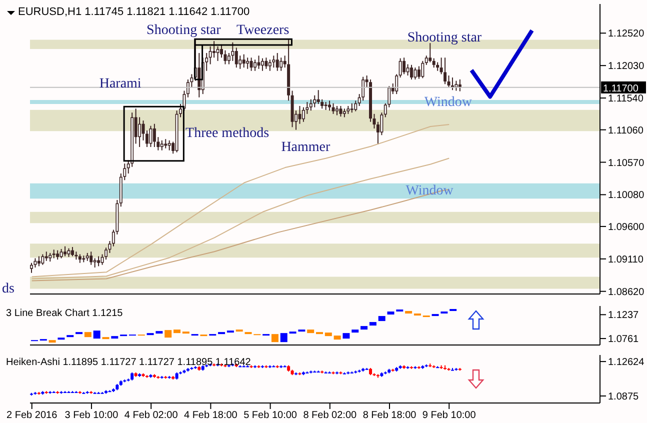 The image size is (647, 423). Describe the element at coordinates (449, 416) in the screenshot. I see `x-tick-label: 9 Feb 10:00` at that location.